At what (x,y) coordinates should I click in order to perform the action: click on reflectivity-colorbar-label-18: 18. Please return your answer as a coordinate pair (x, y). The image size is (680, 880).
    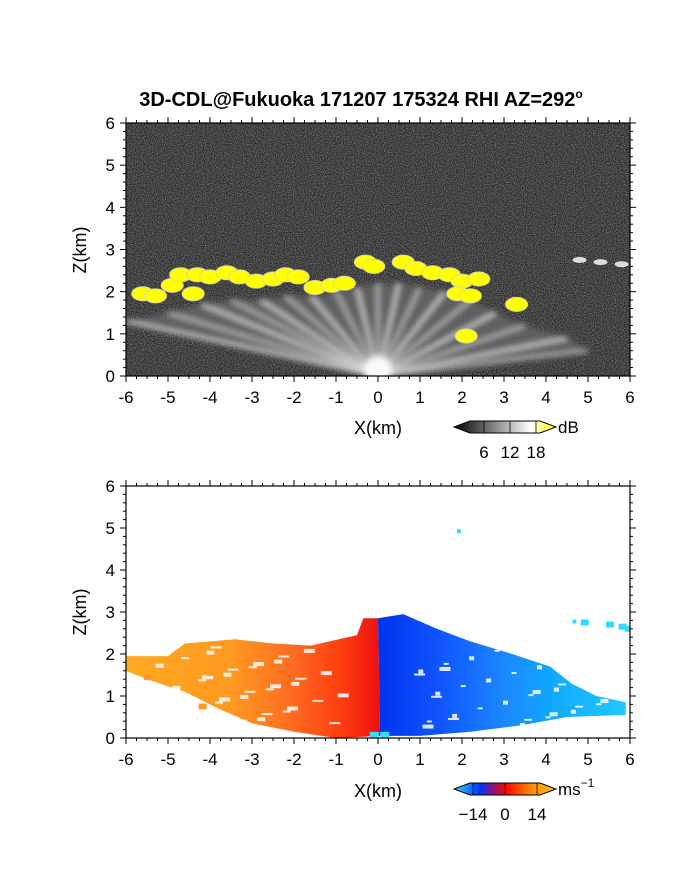
    Looking at the image, I should click on (536, 452).